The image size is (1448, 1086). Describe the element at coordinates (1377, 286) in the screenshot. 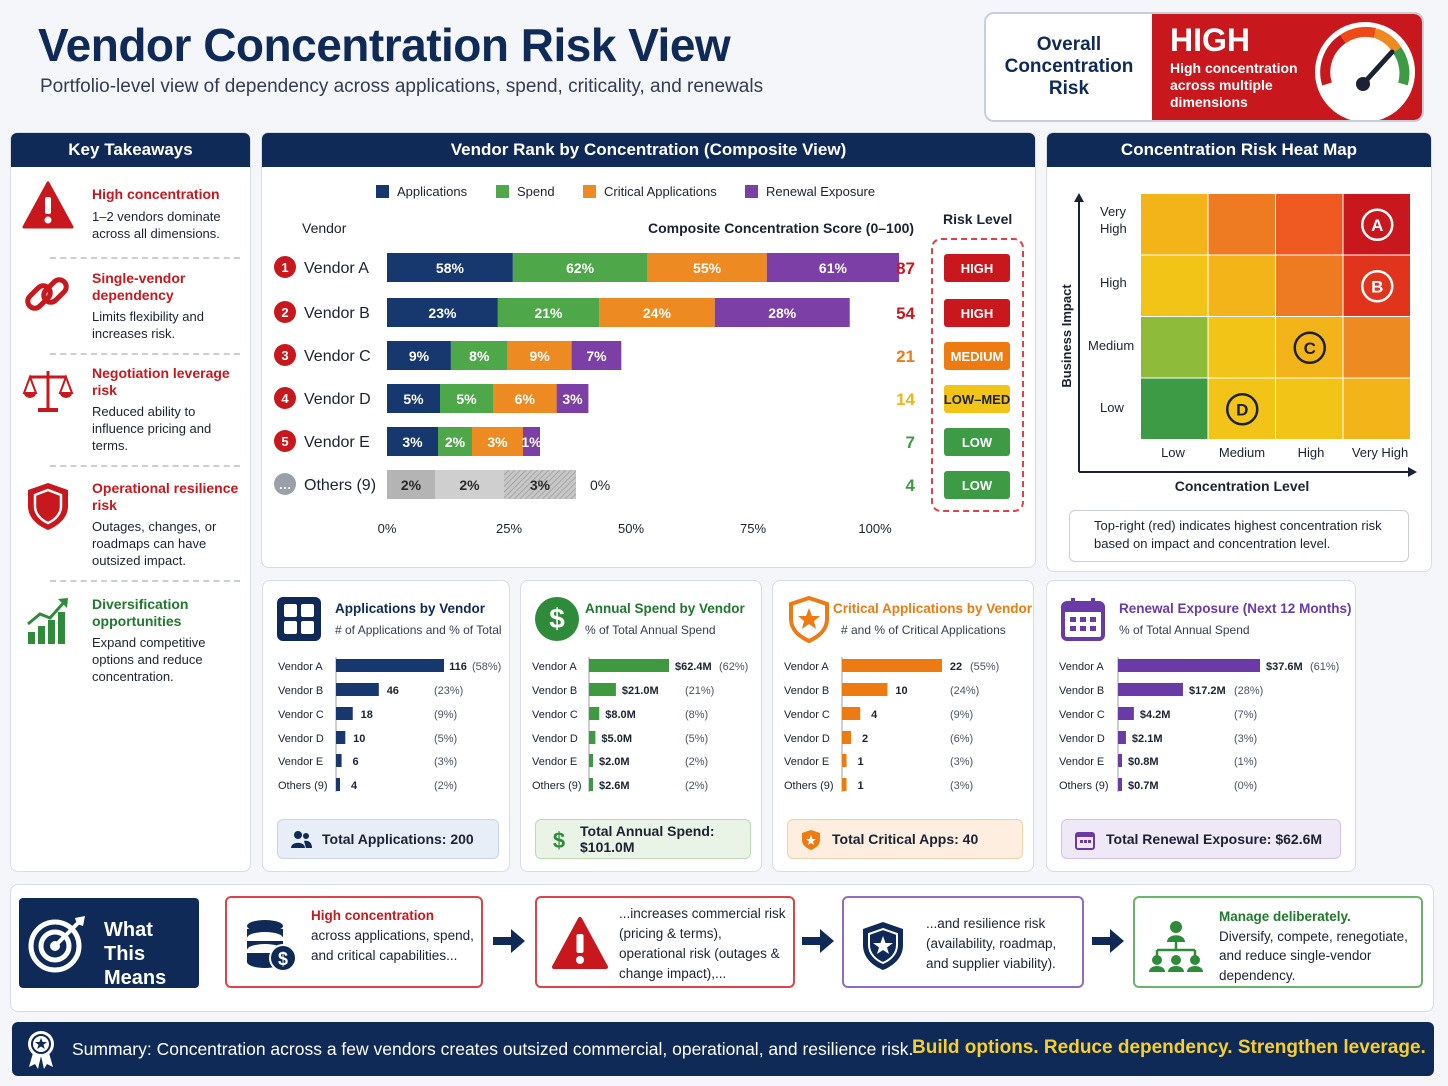

I see `heatmap-marker-label: B` at that location.